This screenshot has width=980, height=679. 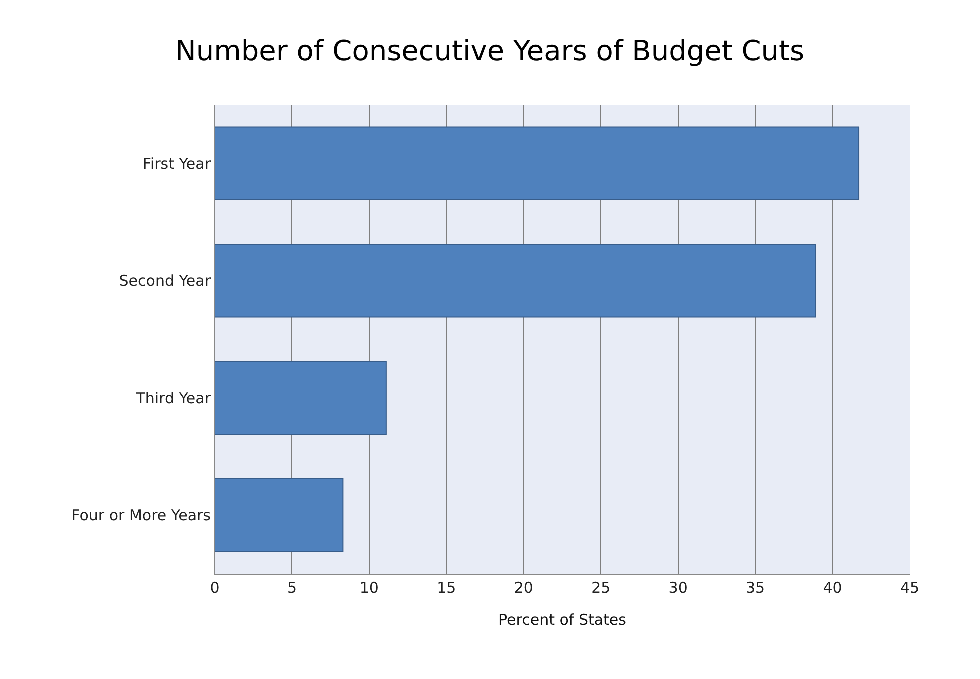 What do you see at coordinates (910, 588) in the screenshot?
I see `x-tick-label: 45` at bounding box center [910, 588].